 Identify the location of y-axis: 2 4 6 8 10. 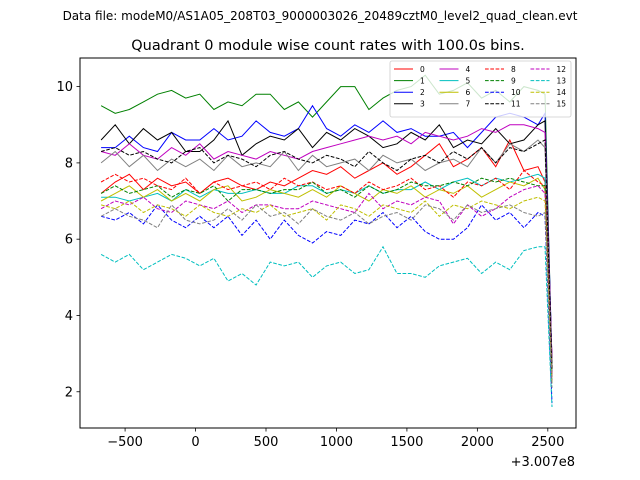
(68, 240).